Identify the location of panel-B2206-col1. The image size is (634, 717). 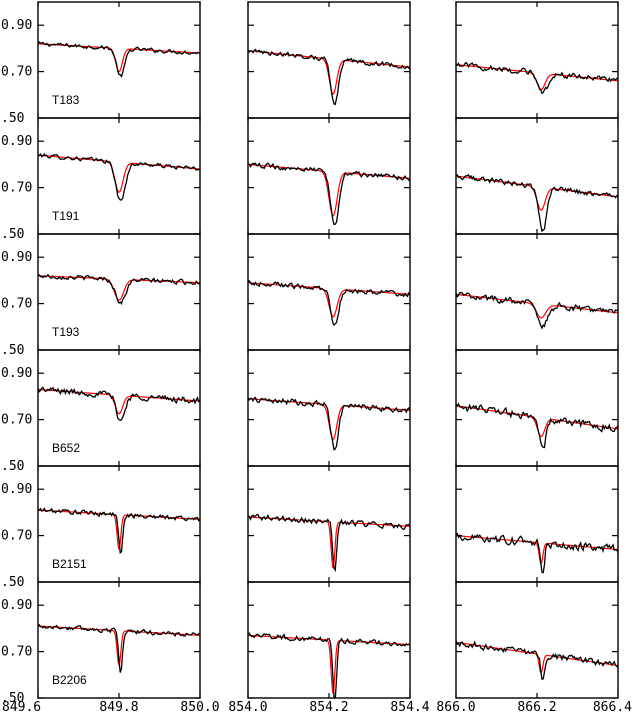
(119, 640).